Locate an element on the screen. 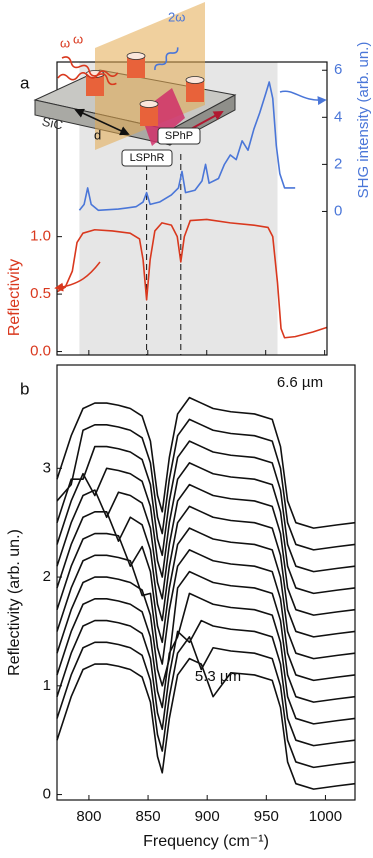 The width and height of the screenshot is (373, 858). y-axis-label: Reflectivity is located at coordinates (14, 297).